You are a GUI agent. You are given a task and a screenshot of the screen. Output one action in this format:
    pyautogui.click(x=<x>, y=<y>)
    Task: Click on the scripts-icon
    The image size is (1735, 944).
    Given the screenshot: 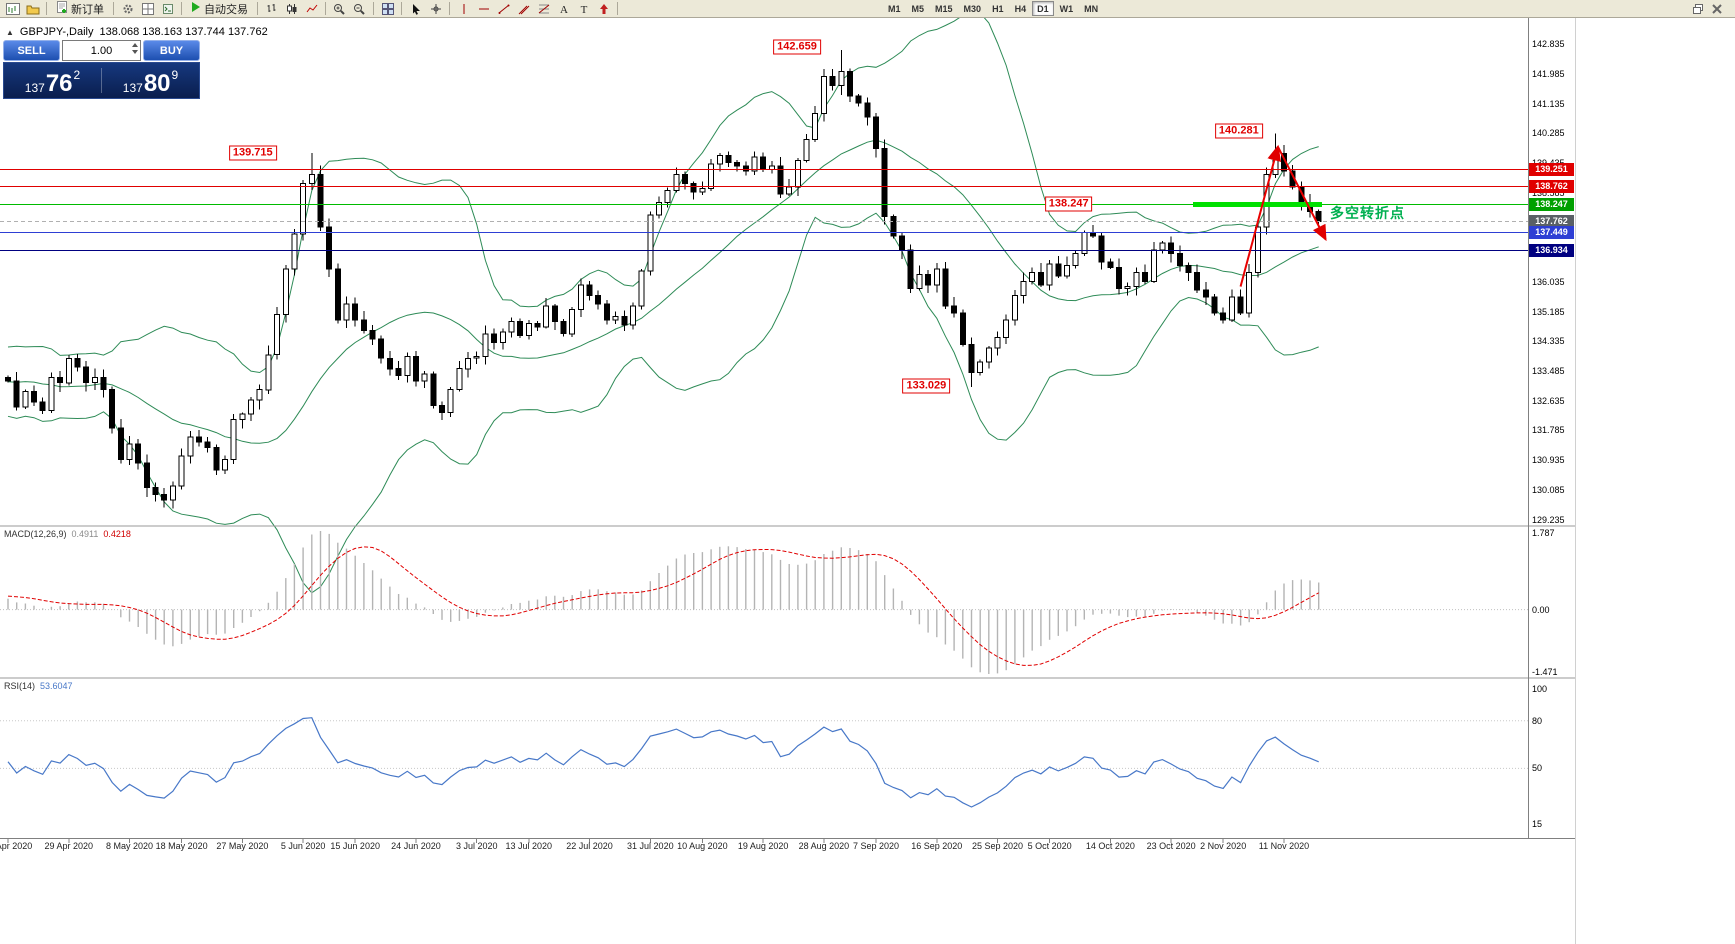 What is the action you would take?
    pyautogui.click(x=167, y=9)
    